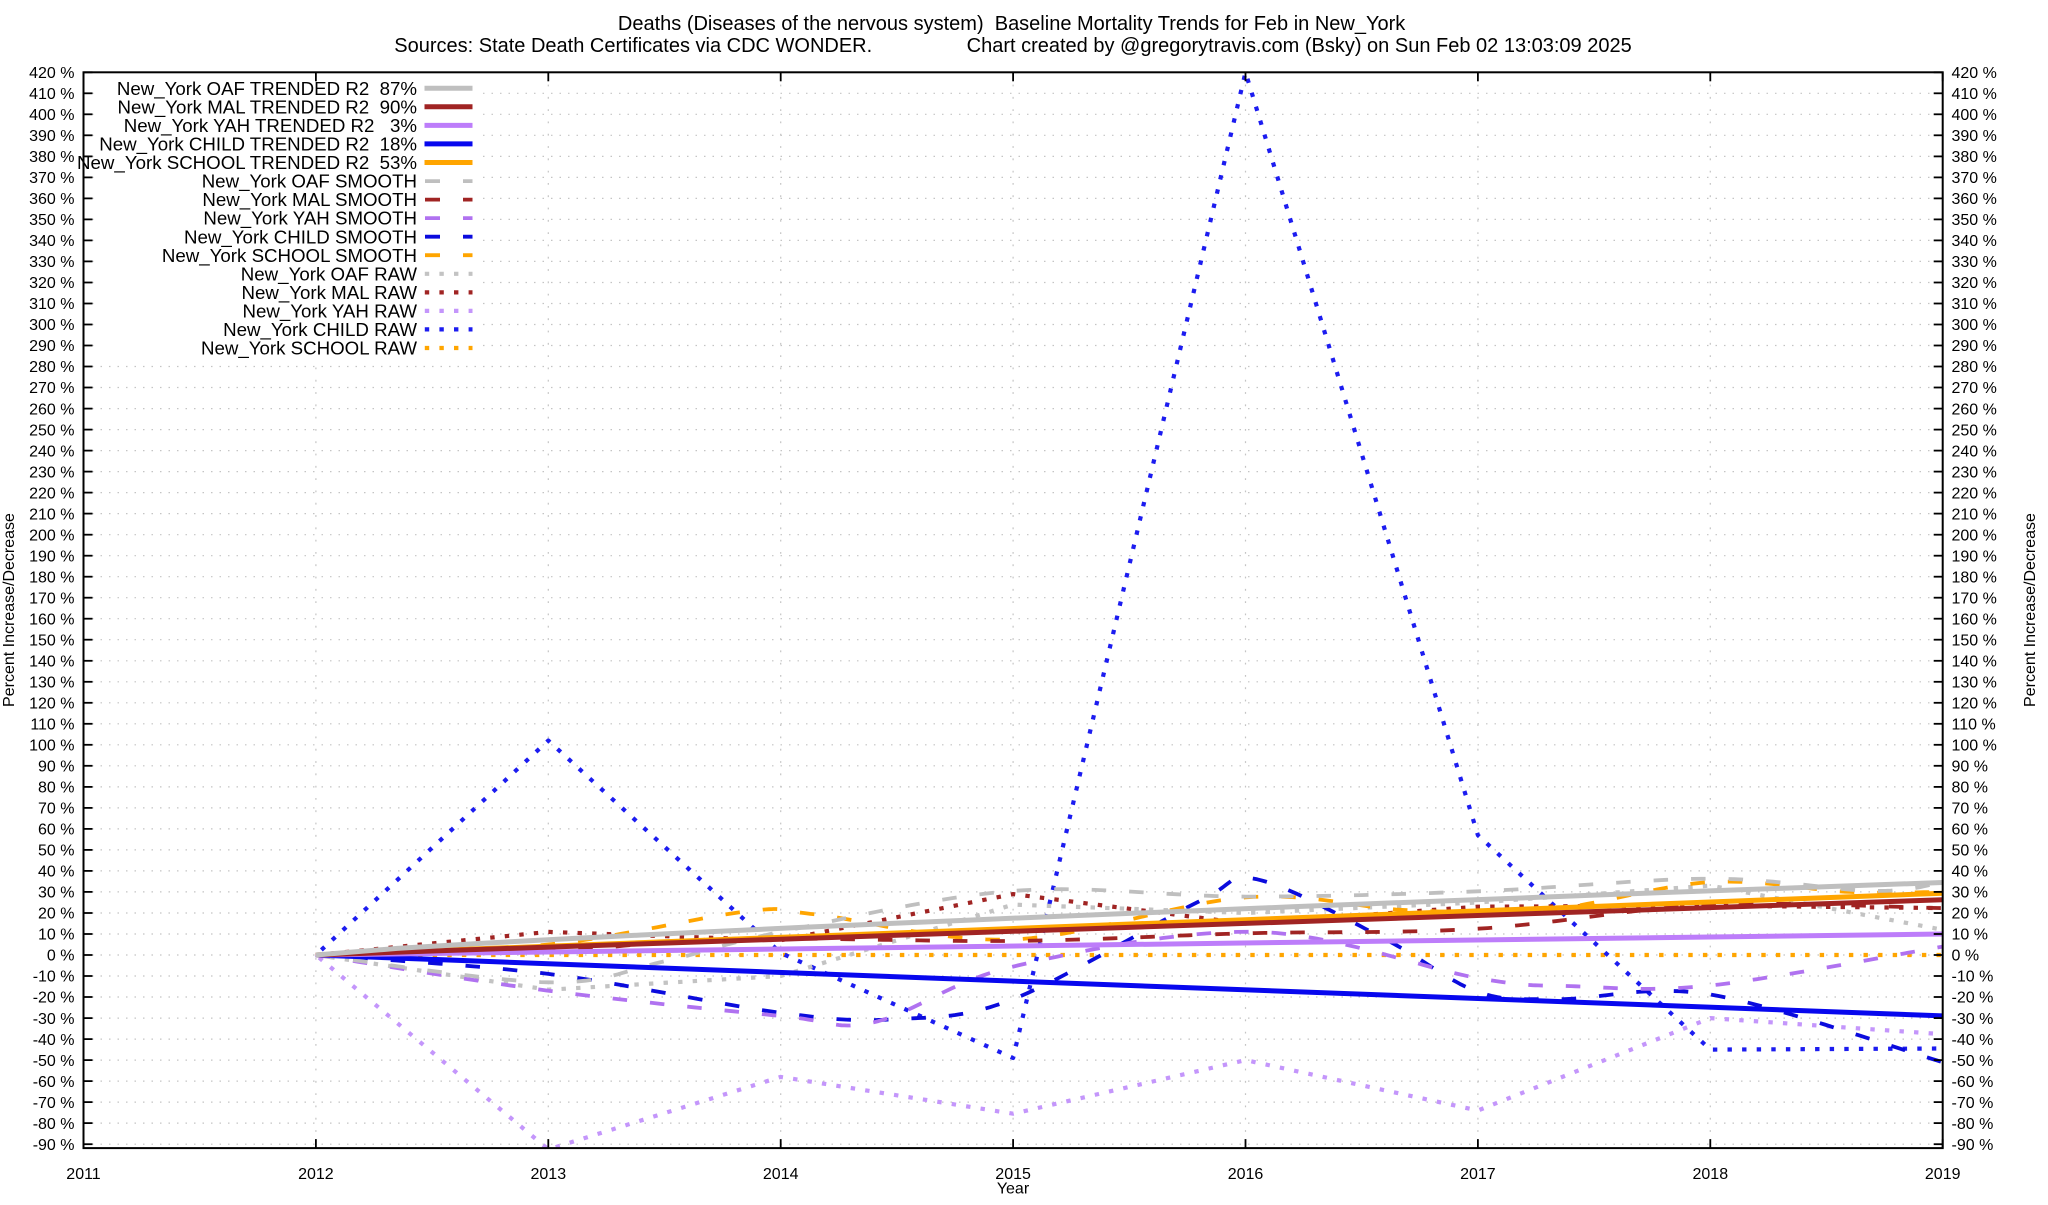 The image size is (2048, 1205). I want to click on svg-text: 340 %, so click(1974, 241).